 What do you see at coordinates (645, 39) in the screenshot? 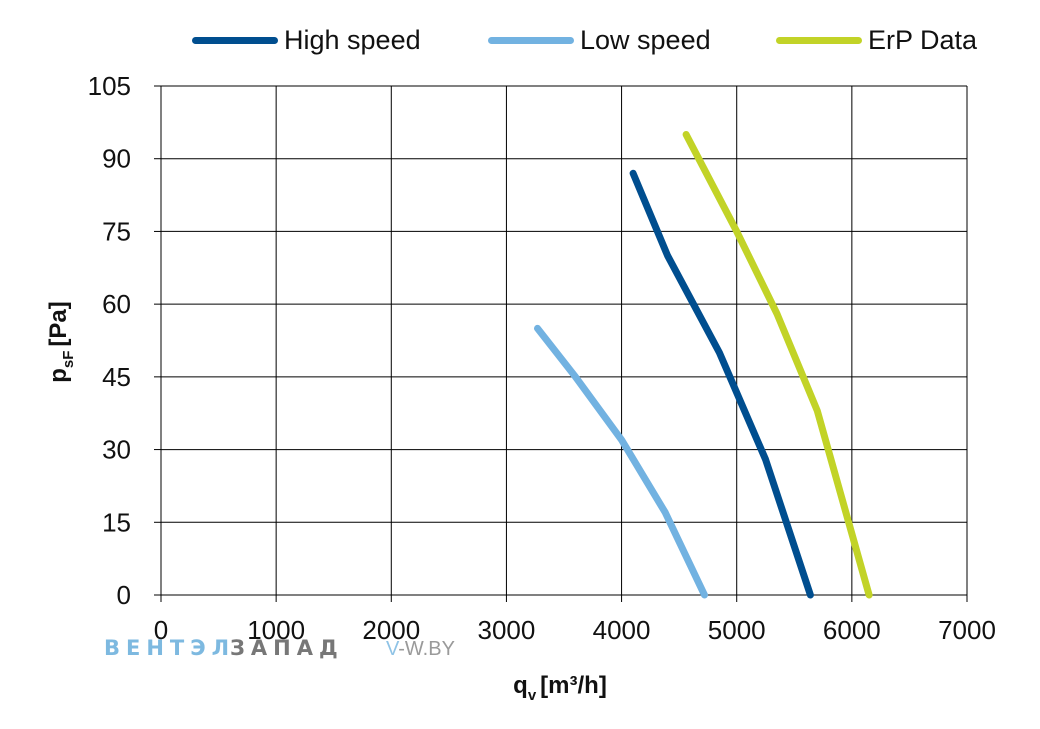
I see `legend-label-low-speed: Low speed` at bounding box center [645, 39].